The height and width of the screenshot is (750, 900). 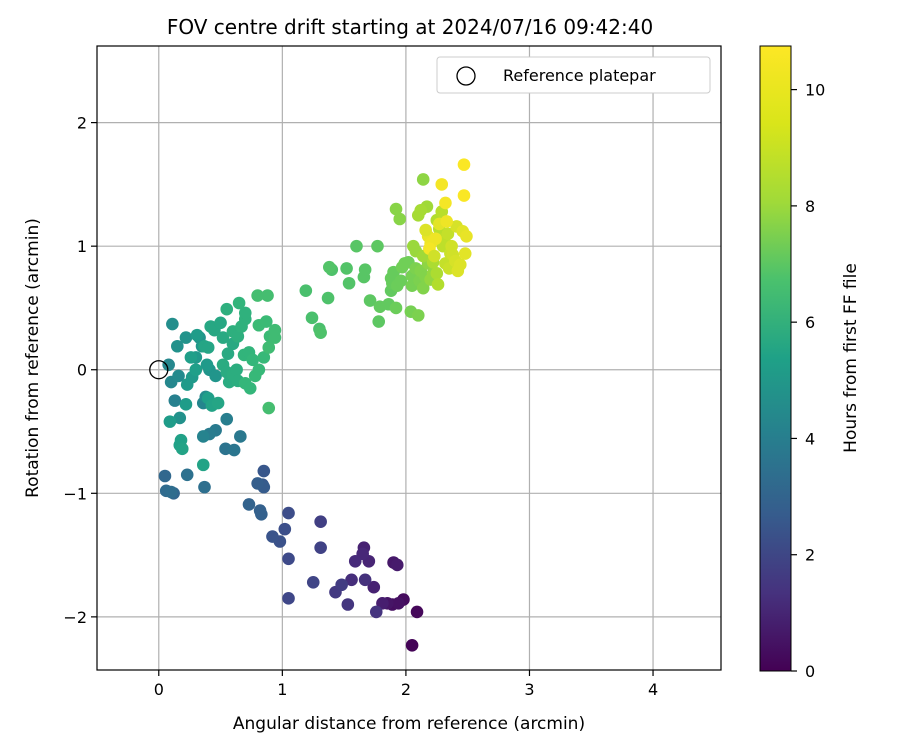 I want to click on colorbar-tick-label: 2, so click(x=810, y=555).